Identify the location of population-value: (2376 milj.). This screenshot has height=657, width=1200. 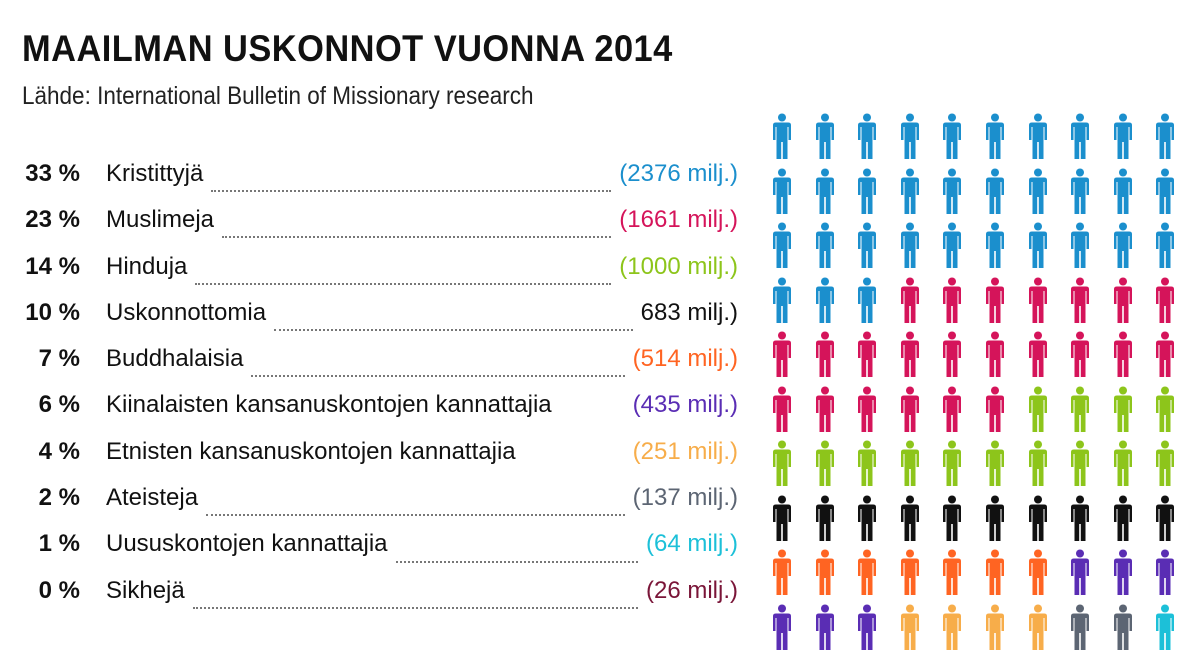
(678, 173).